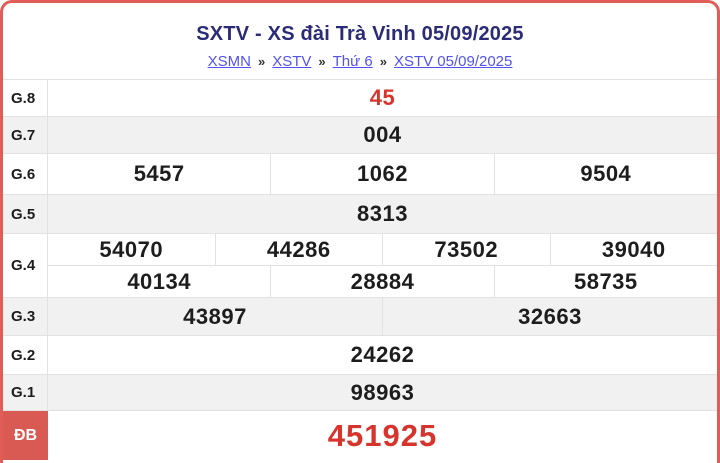 This screenshot has height=463, width=720. What do you see at coordinates (25, 214) in the screenshot?
I see `prize-label-g5: G.5` at bounding box center [25, 214].